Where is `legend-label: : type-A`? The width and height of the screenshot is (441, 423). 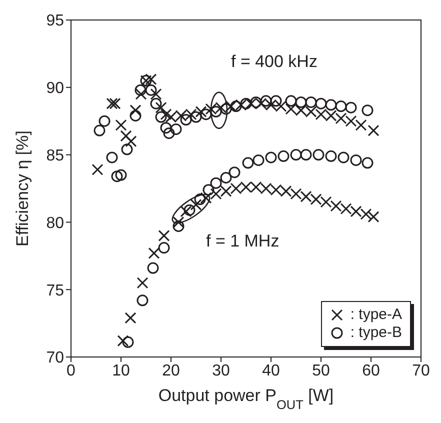
legend-label: : type-A is located at coordinates (376, 315).